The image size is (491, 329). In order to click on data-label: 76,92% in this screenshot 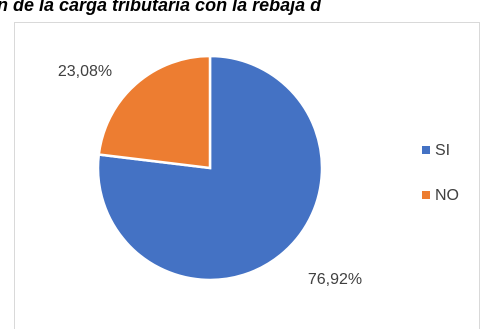, I will do `click(335, 279)`.